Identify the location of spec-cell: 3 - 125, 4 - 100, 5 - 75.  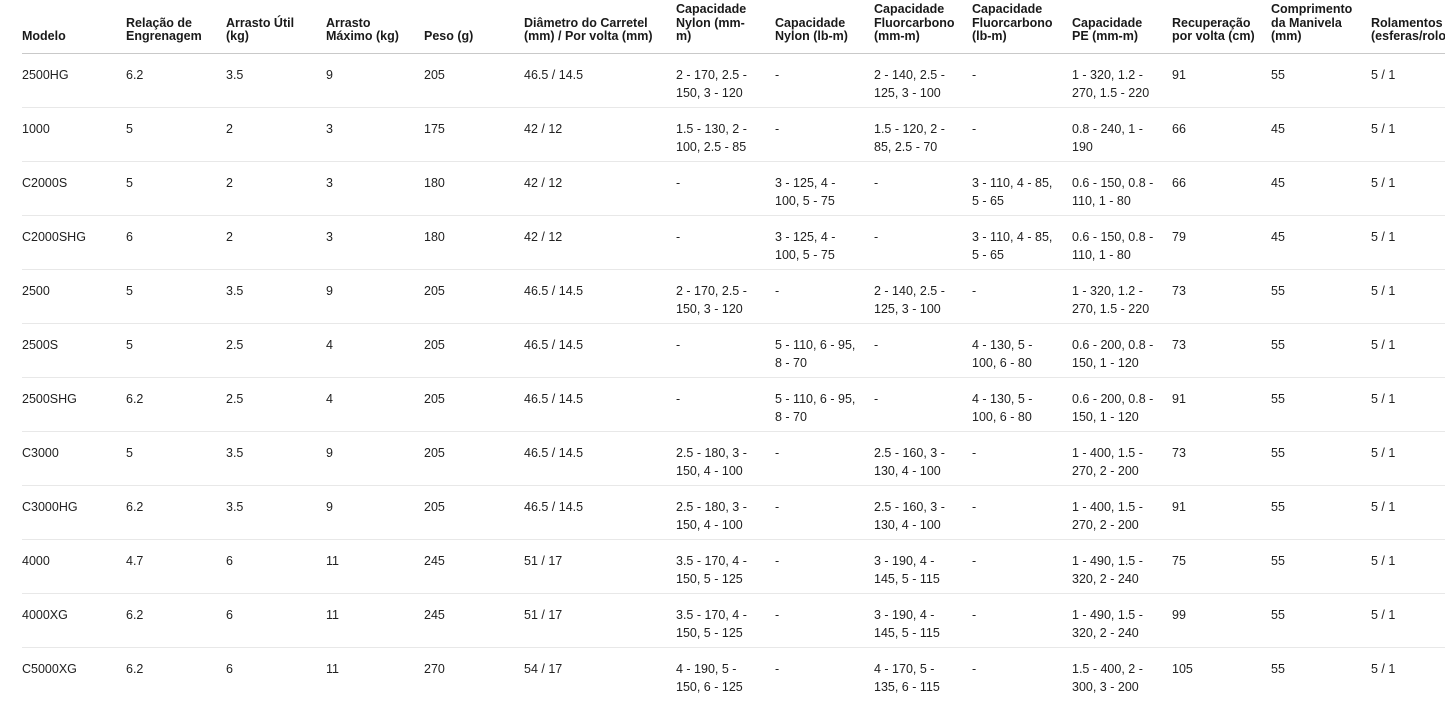
(824, 187).